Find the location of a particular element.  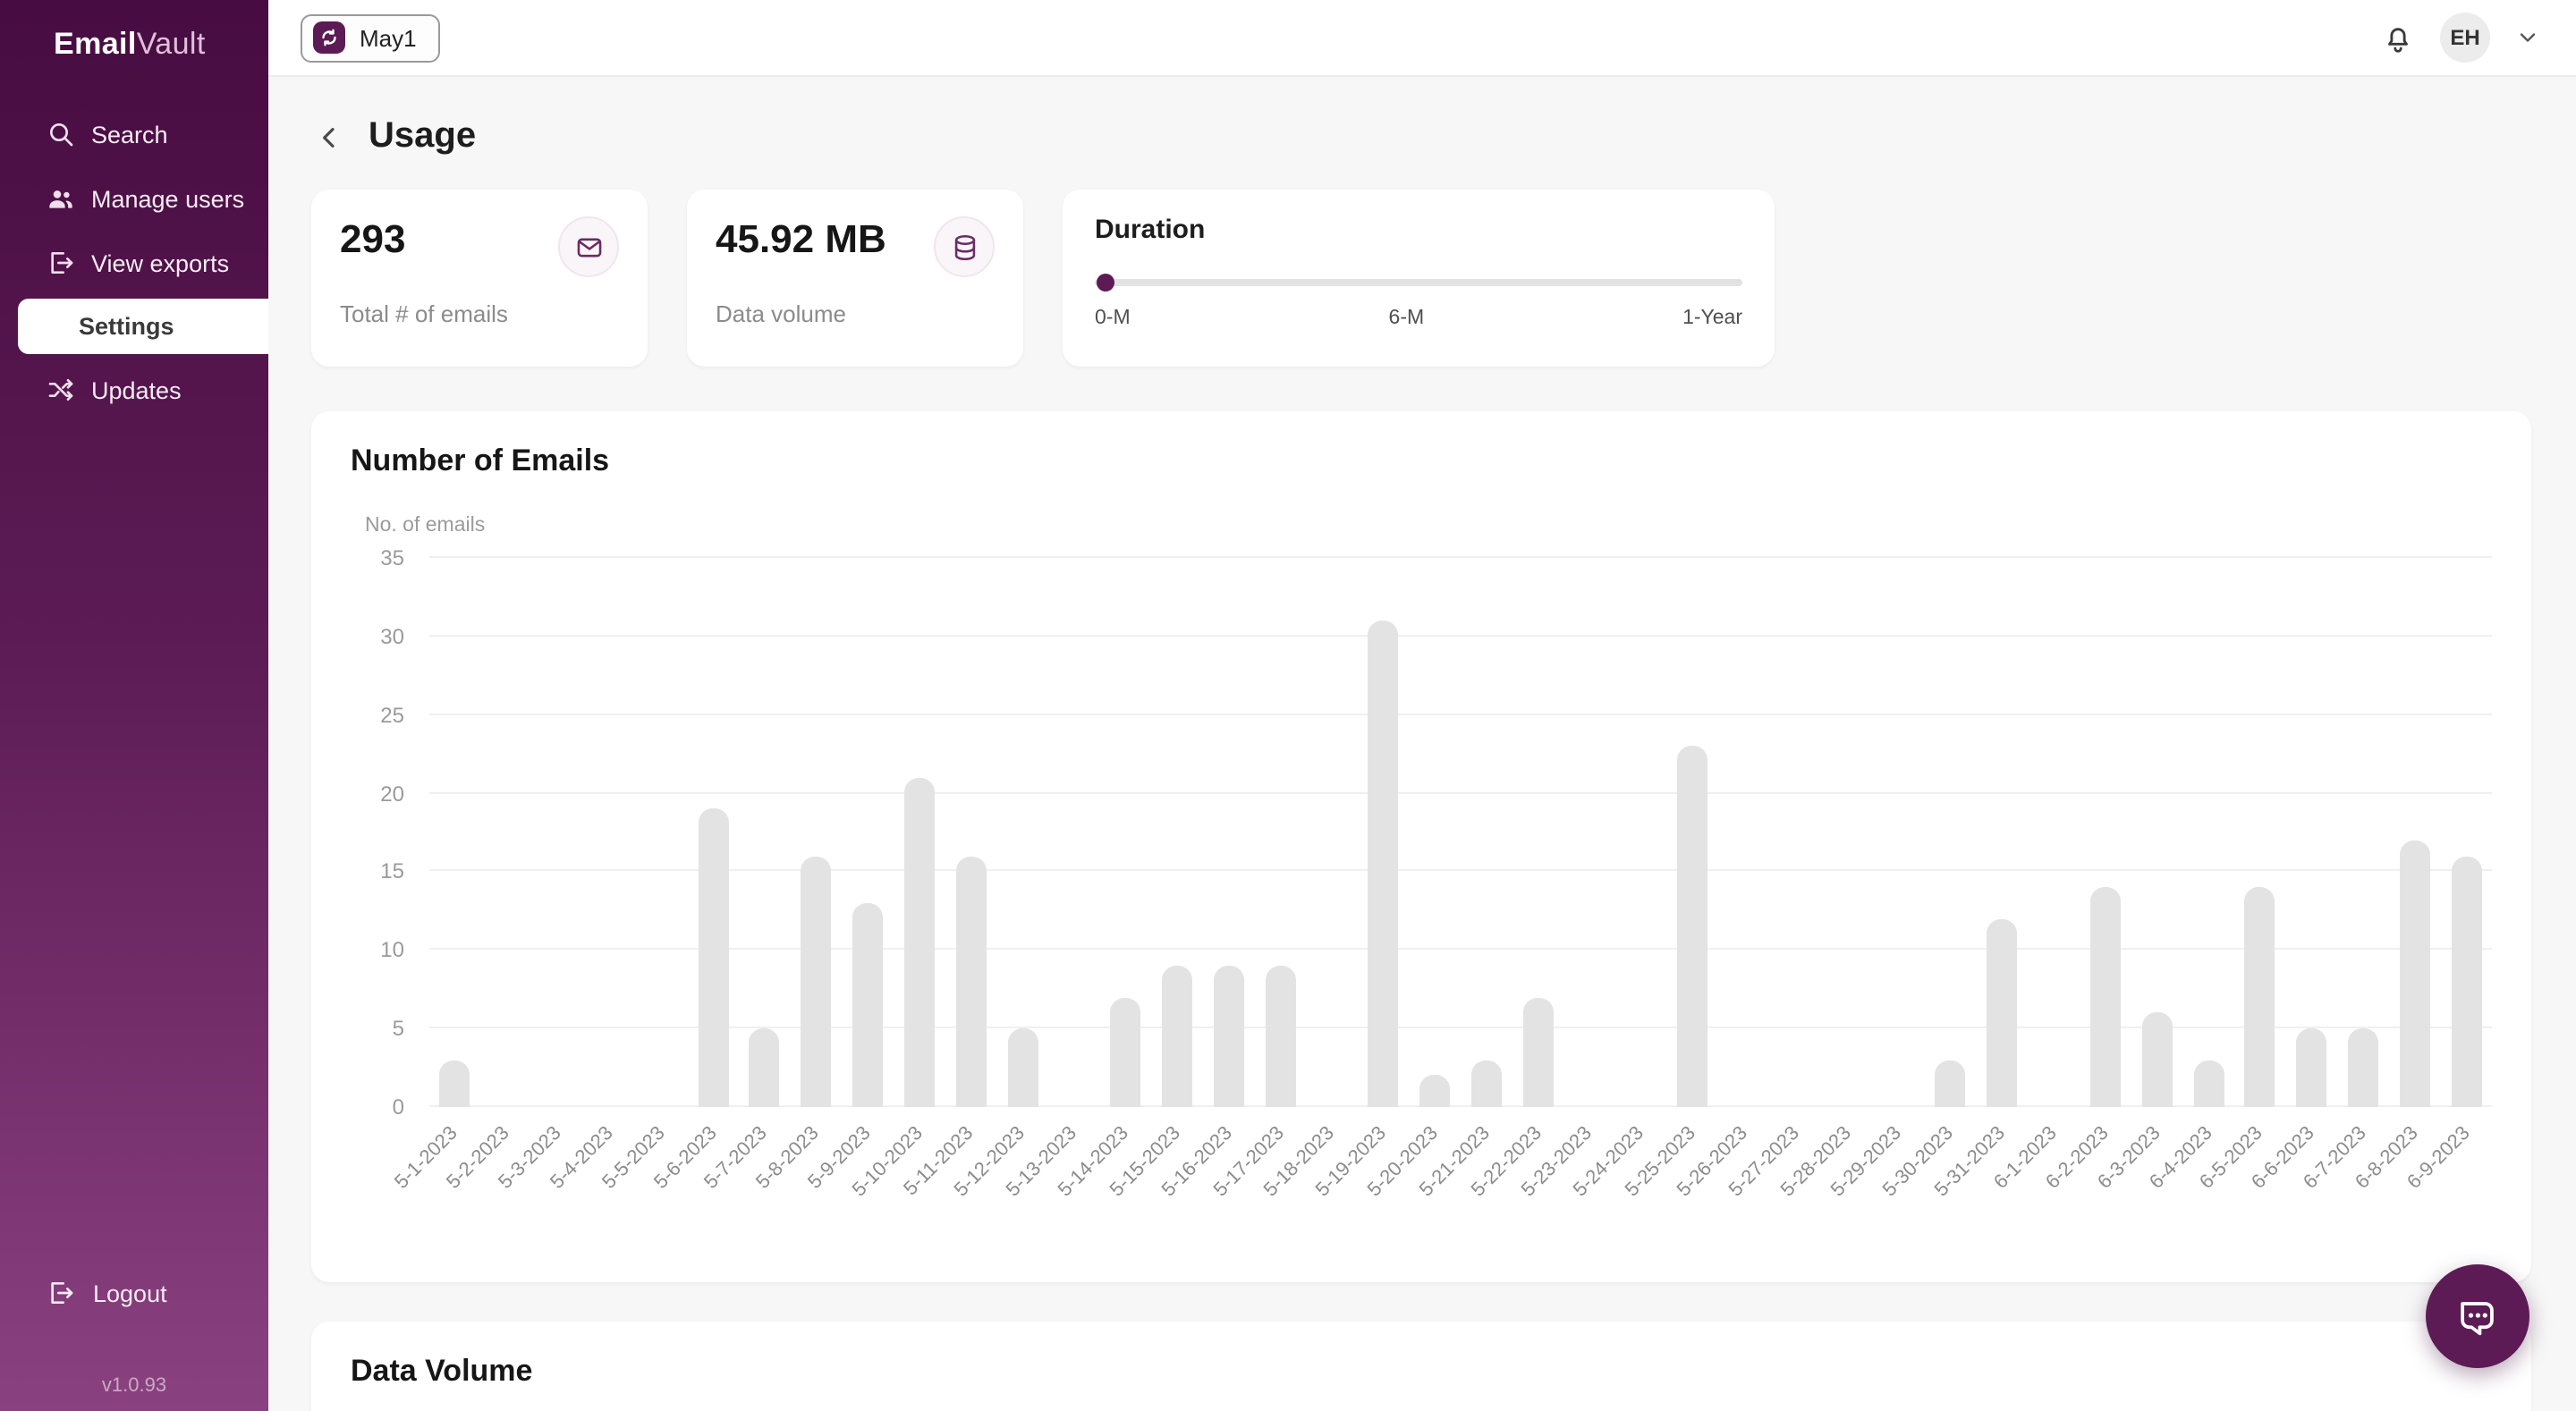

stat-card-data-volume: 45.92 MB Data volume is located at coordinates (855, 278).